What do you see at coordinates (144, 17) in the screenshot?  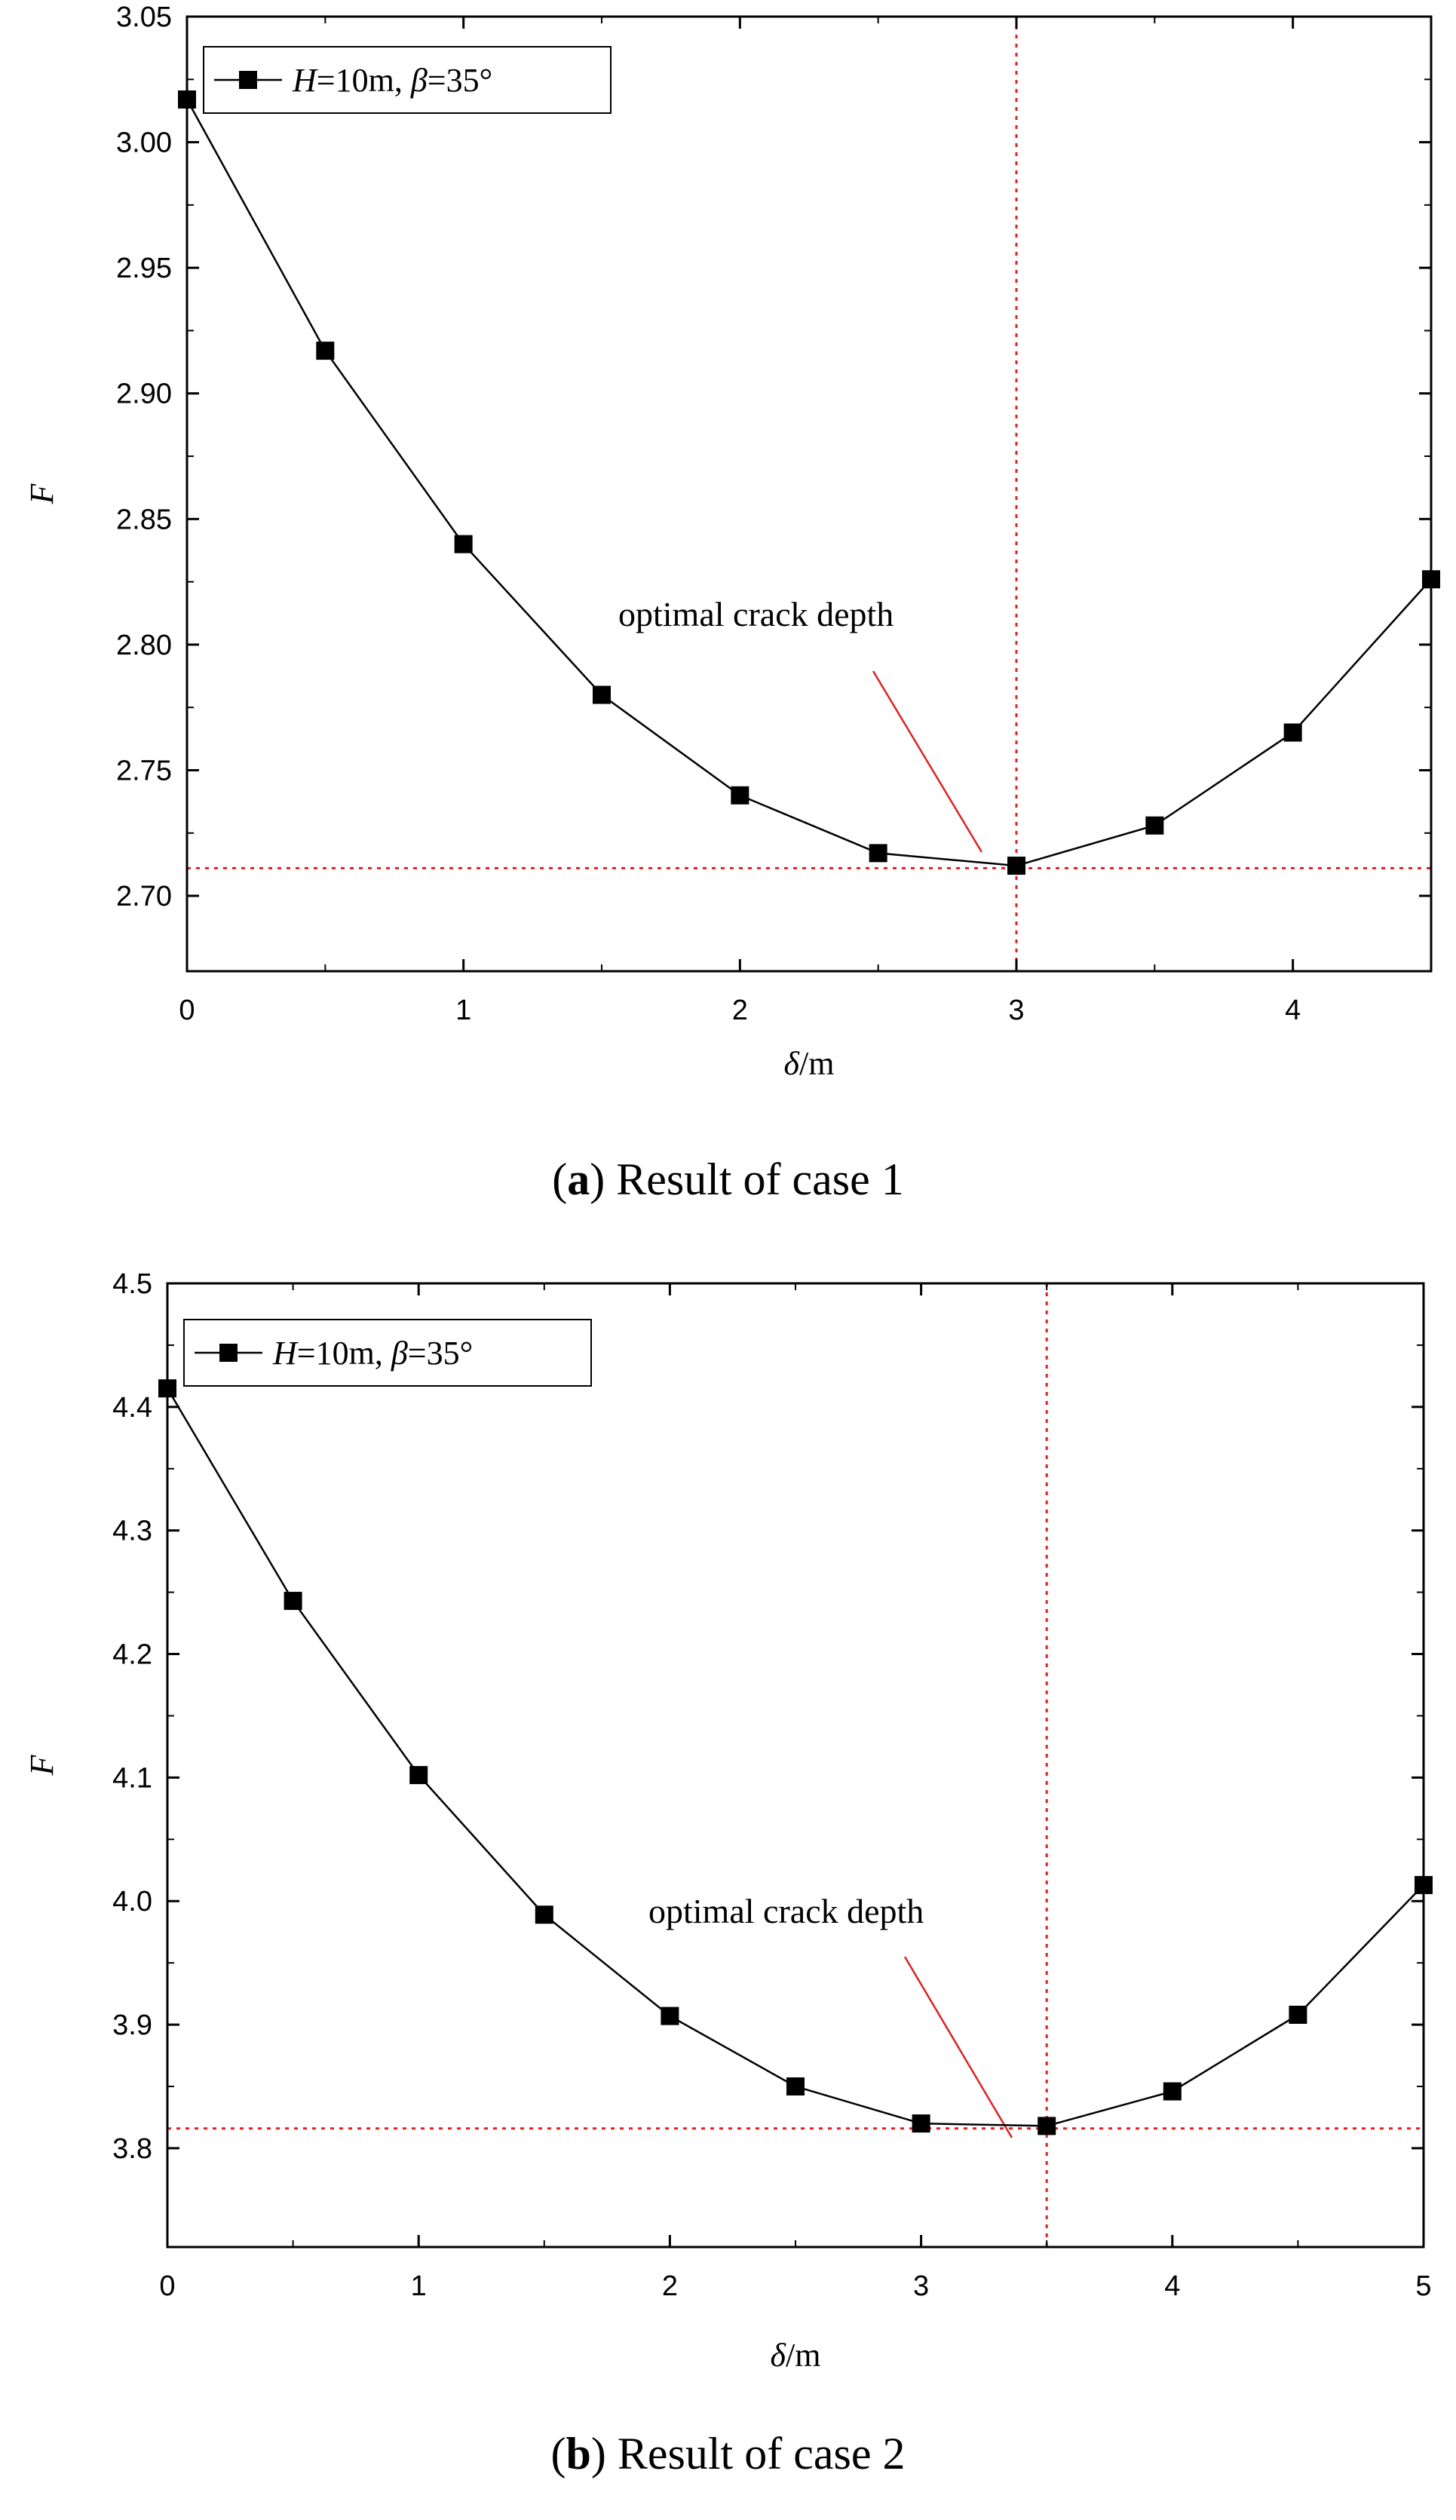 I see `y-tick-label: 3.05` at bounding box center [144, 17].